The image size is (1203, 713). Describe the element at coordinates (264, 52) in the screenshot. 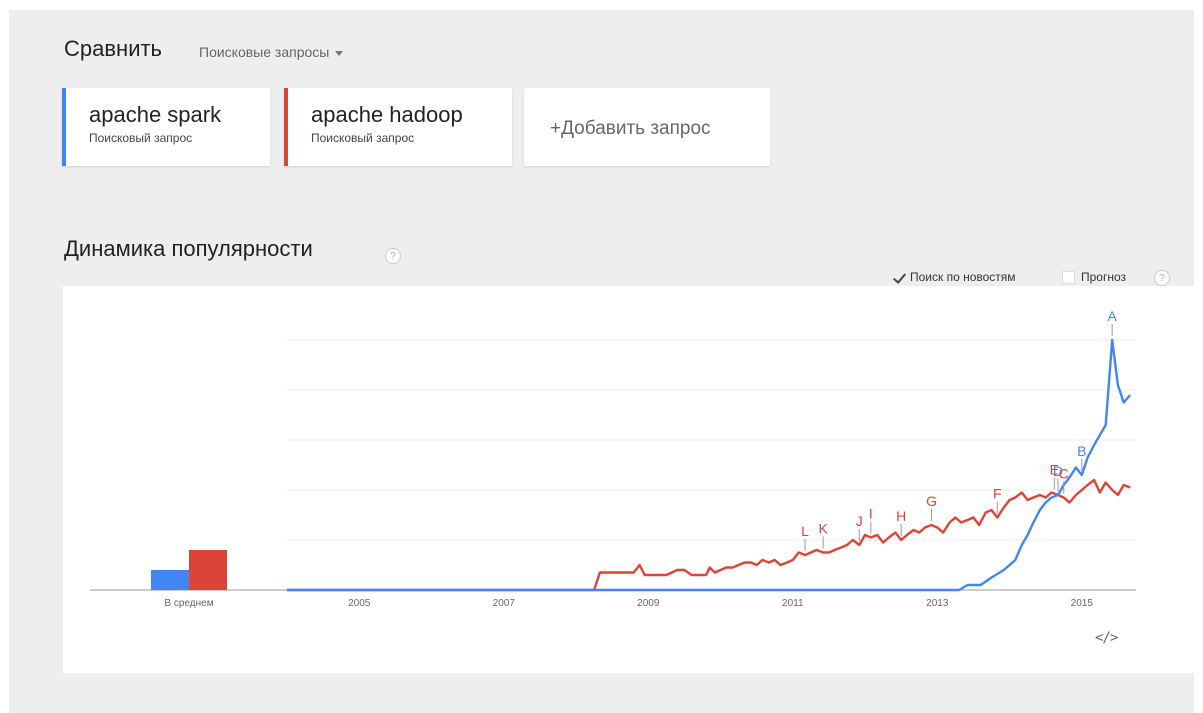

I see `compare-type-label: Поисковые запросы` at that location.